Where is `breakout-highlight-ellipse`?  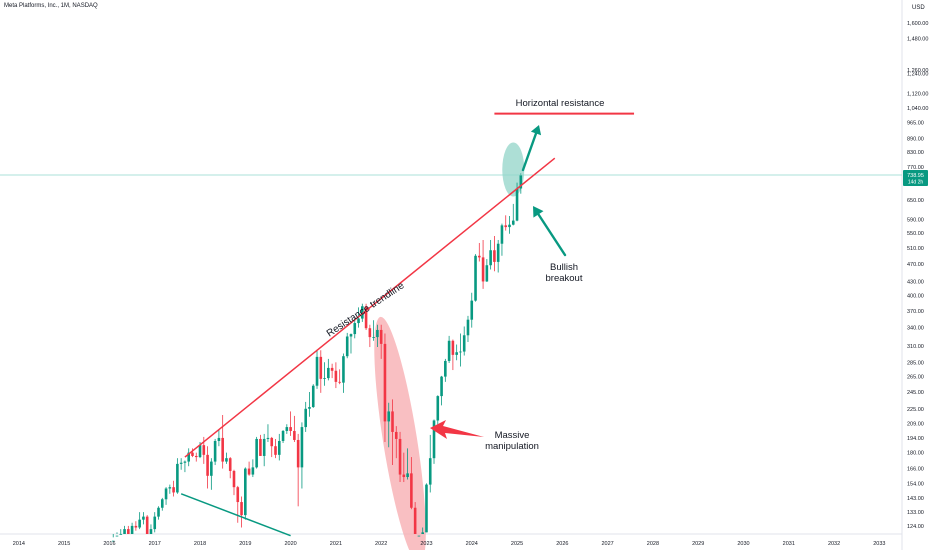 breakout-highlight-ellipse is located at coordinates (513, 169).